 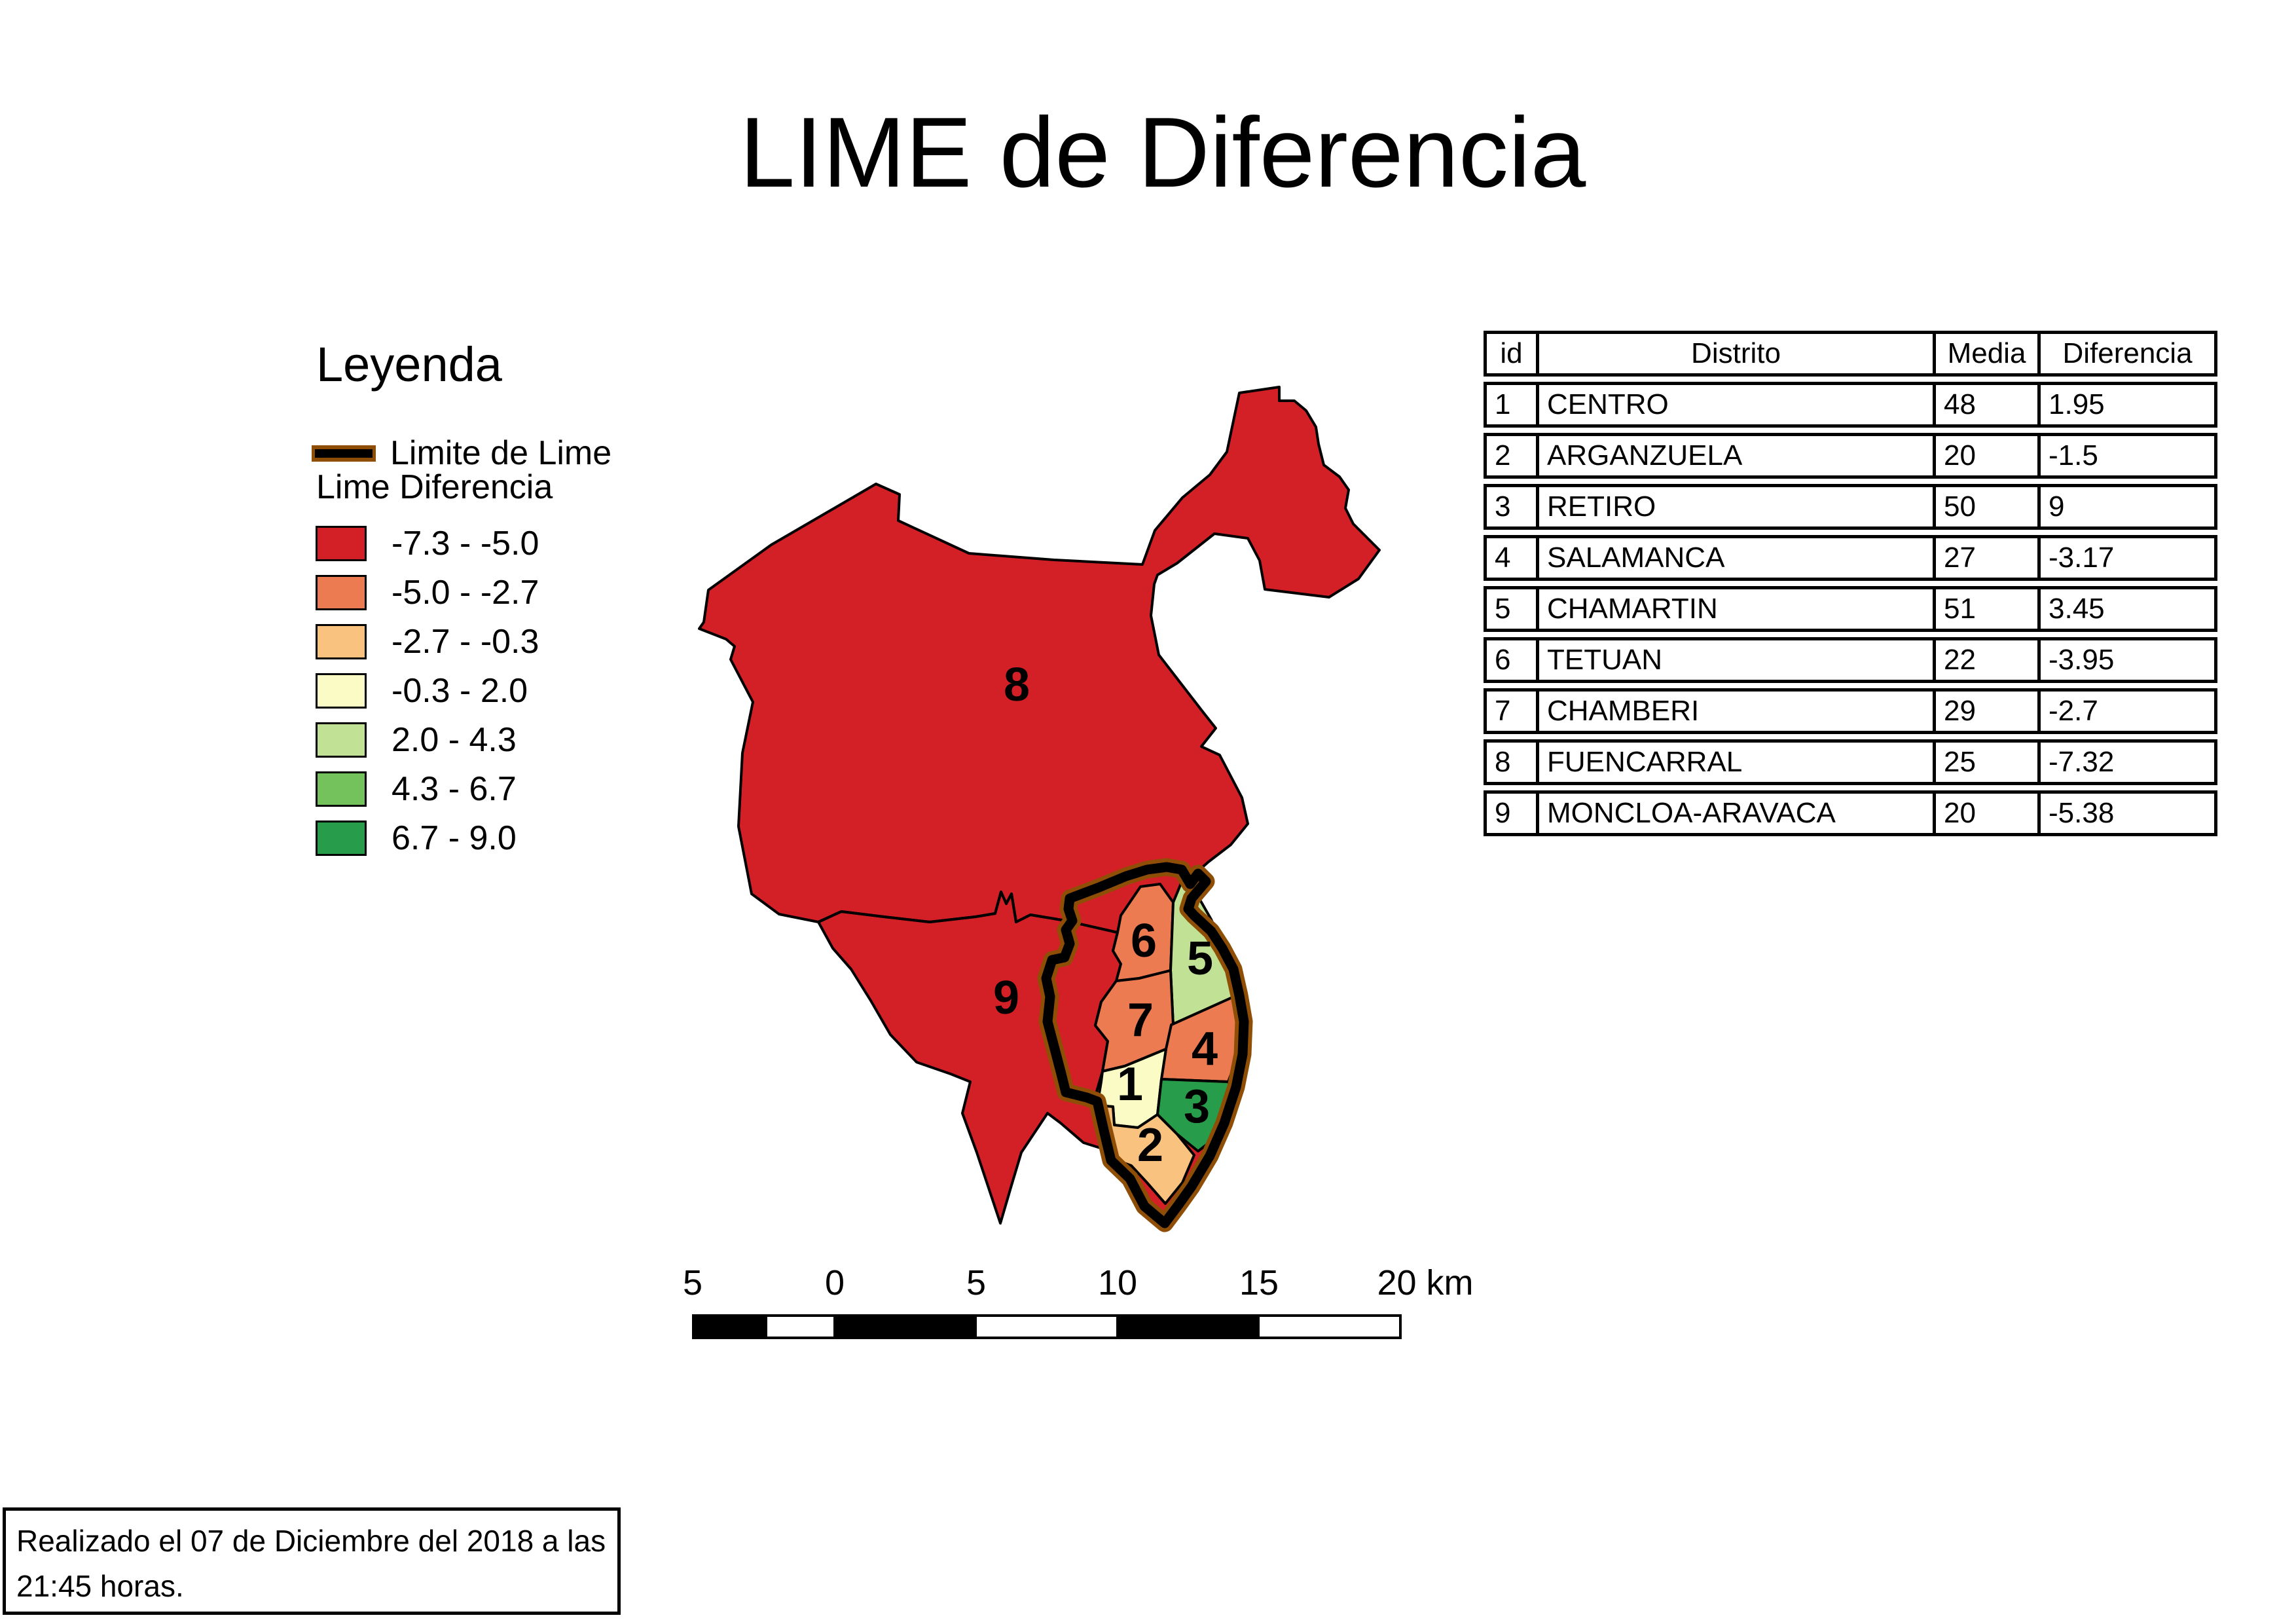 I want to click on limite-line-swatch, so click(x=344, y=453).